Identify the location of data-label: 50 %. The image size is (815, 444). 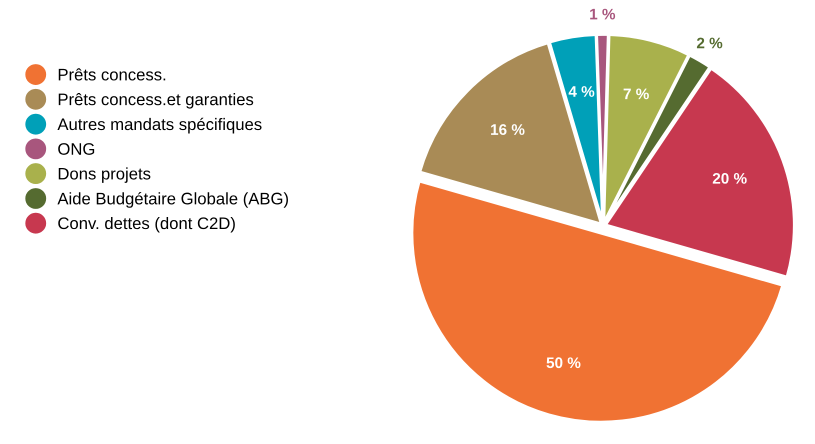
(563, 362).